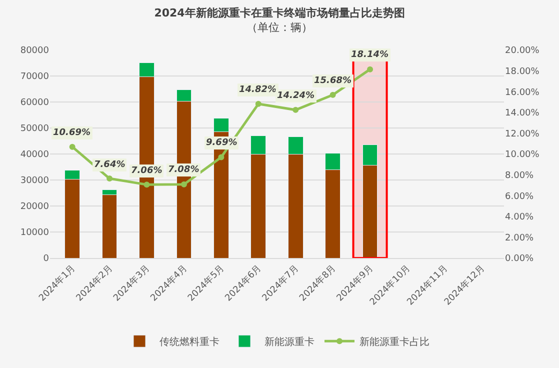 This screenshot has height=368, width=559. I want to click on y2-tick-label: 16.00%, so click(522, 93).